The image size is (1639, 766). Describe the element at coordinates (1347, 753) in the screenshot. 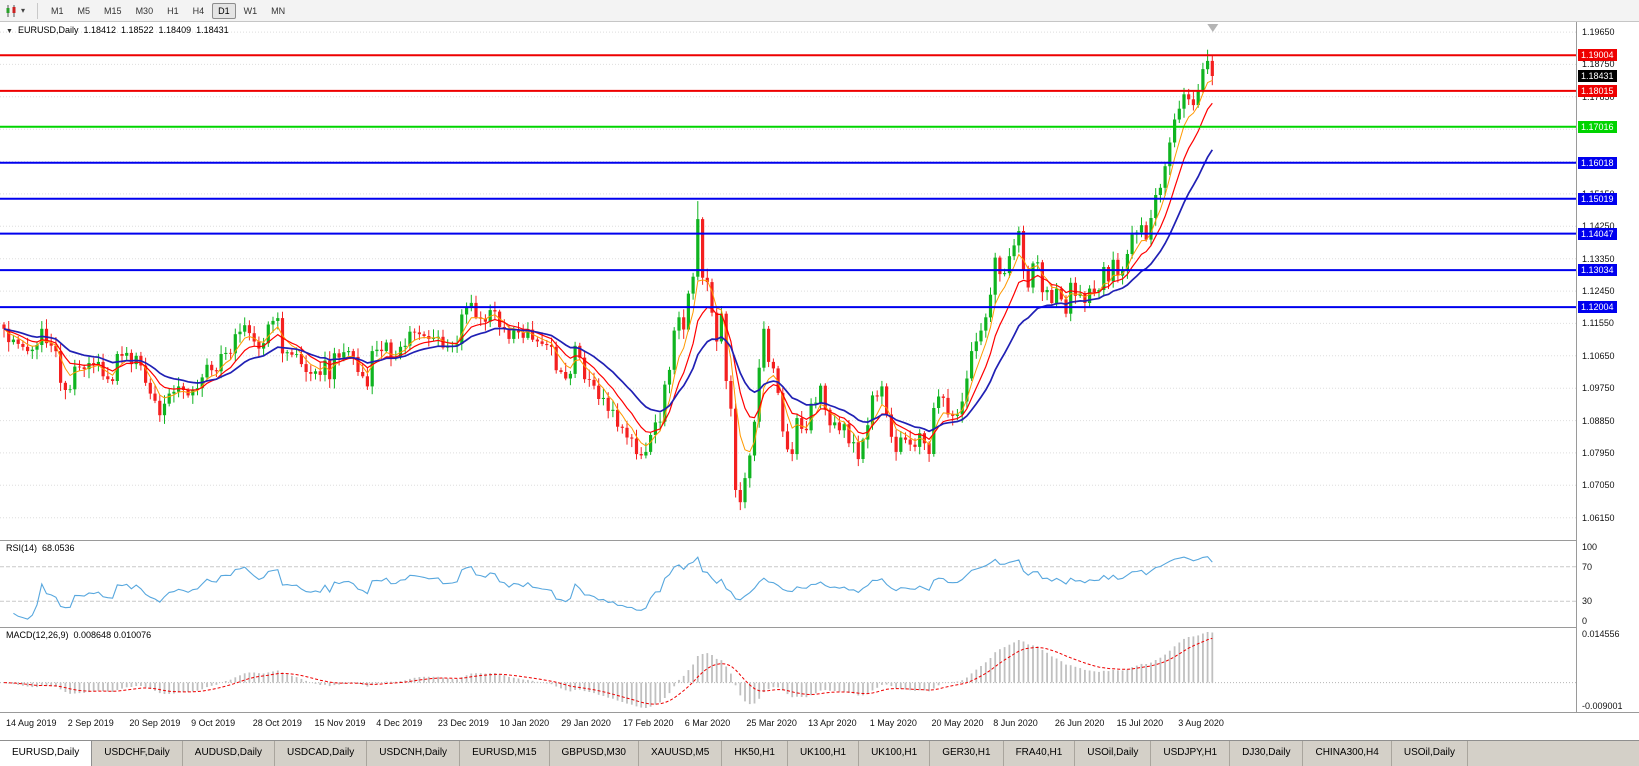

I see `chart-tab-china300-h4: CHINA300,H4` at that location.